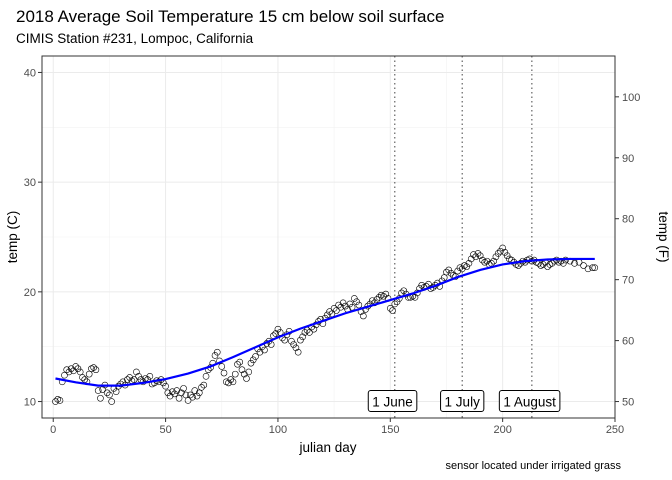 The image size is (672, 480). I want to click on y-axis-title-right: temp (F), so click(663, 236).